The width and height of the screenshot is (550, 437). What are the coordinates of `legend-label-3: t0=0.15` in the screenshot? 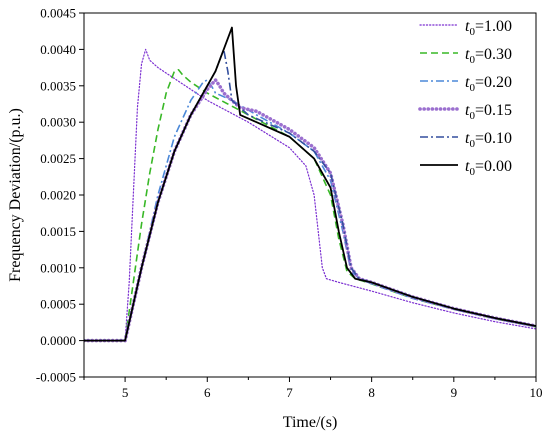 It's located at (488, 112).